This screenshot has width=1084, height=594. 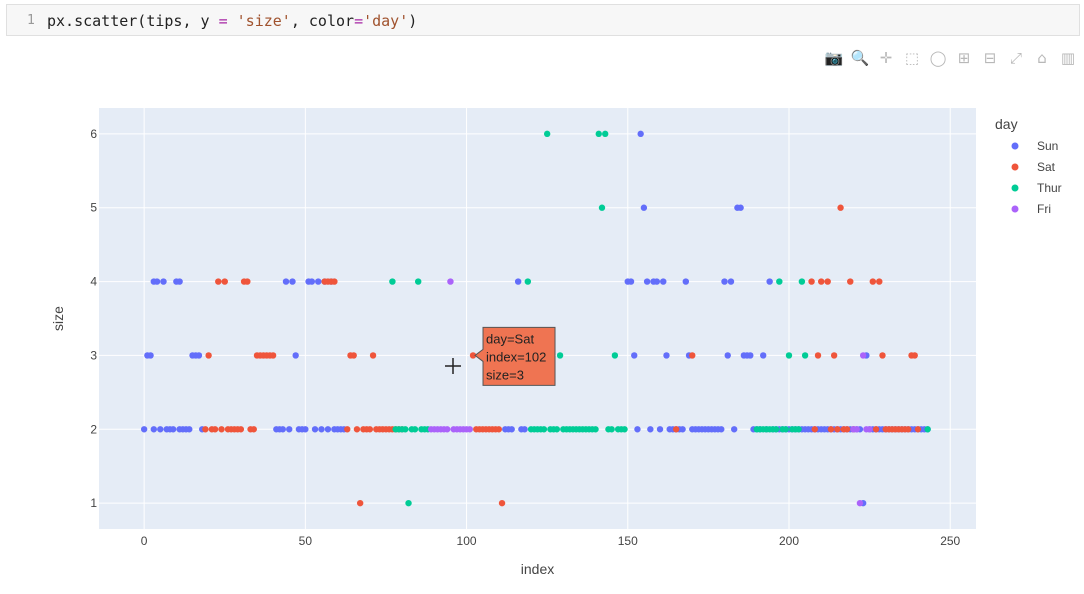 What do you see at coordinates (510, 338) in the screenshot?
I see `hover-text-line: day=Sat` at bounding box center [510, 338].